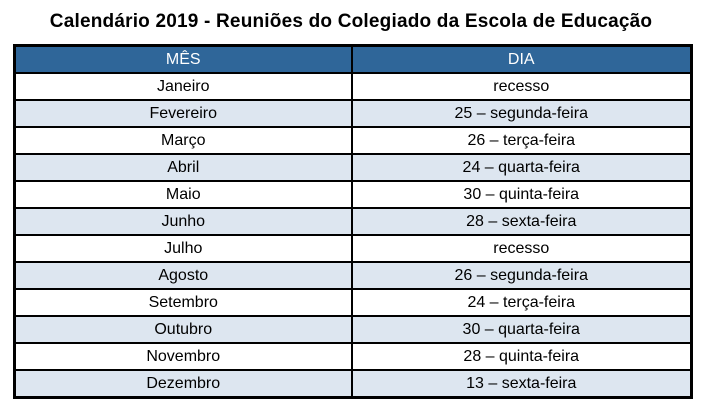  I want to click on table-row: Setembro 24 – terça-feira, so click(353, 302).